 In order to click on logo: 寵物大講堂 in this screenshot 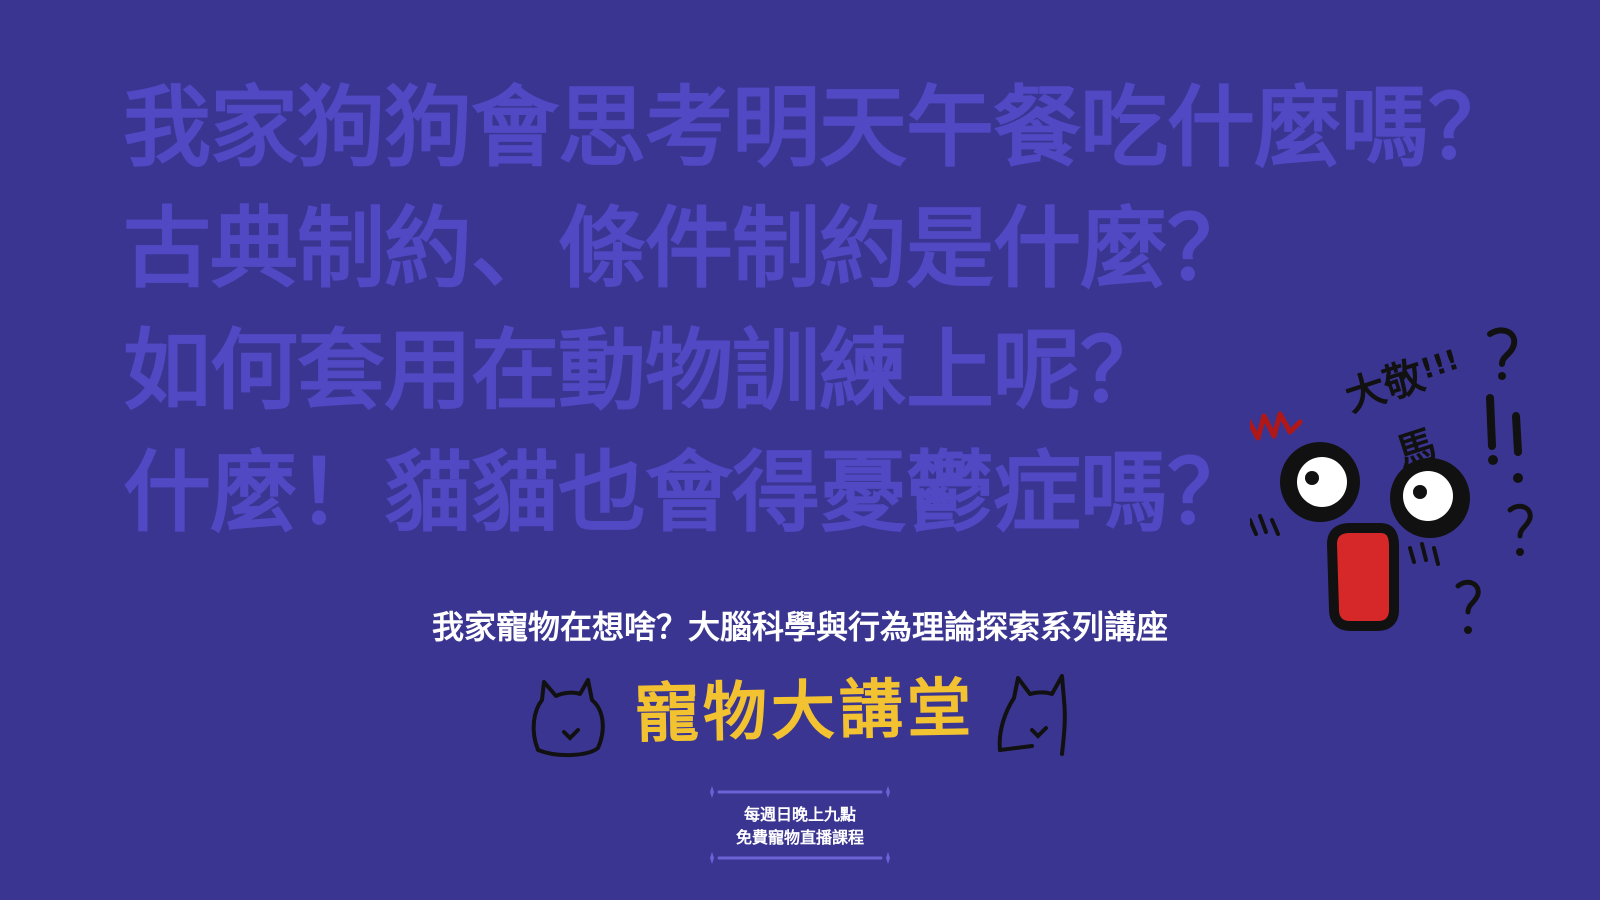, I will do `click(800, 725)`.